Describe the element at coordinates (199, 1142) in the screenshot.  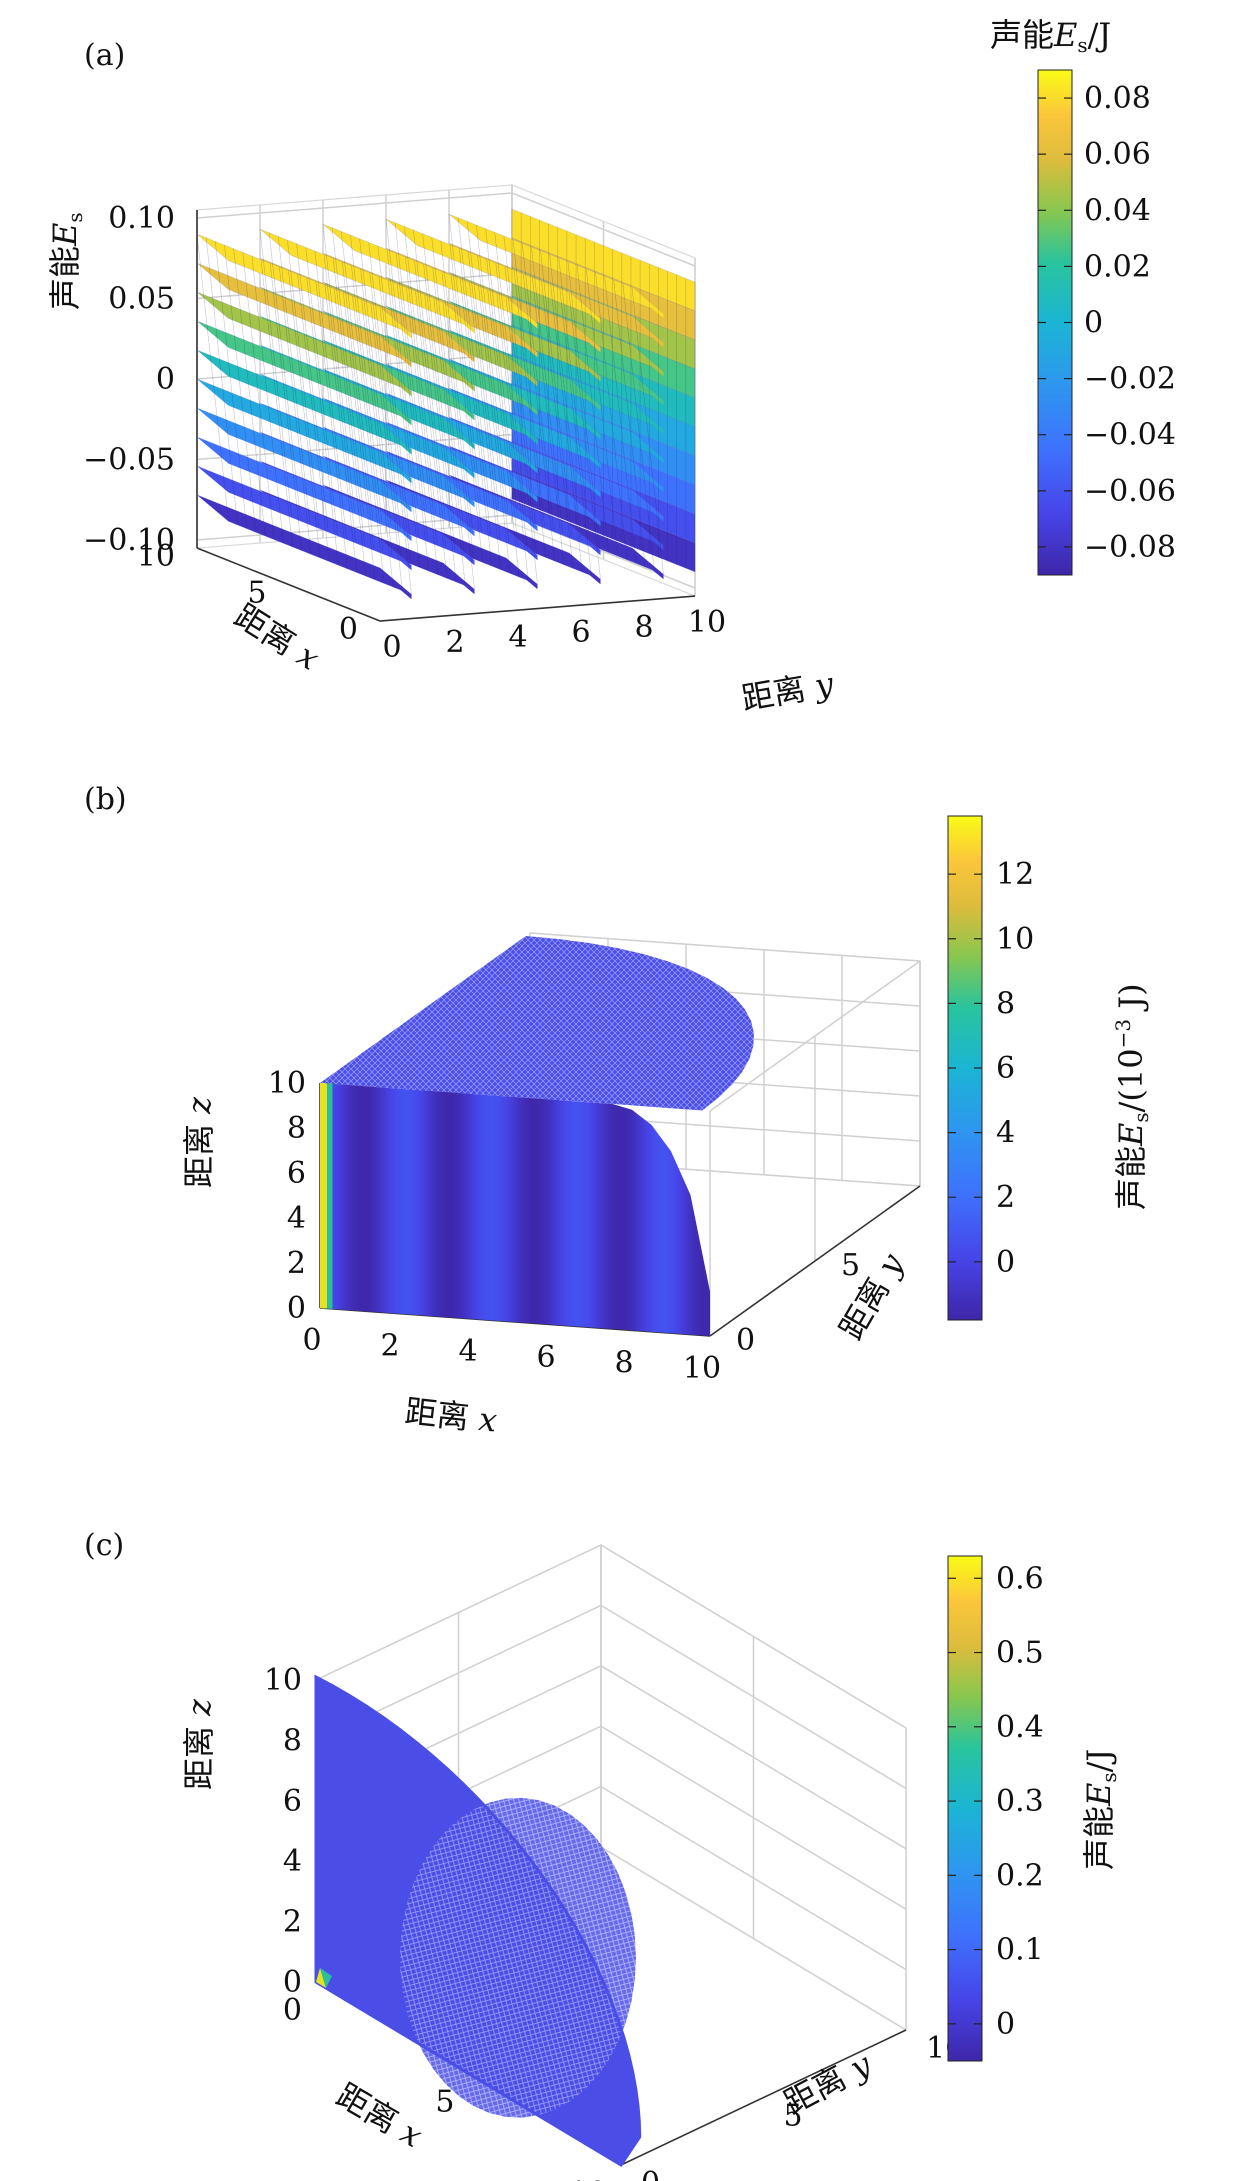
I see `zlabel-b: 距离 z` at that location.